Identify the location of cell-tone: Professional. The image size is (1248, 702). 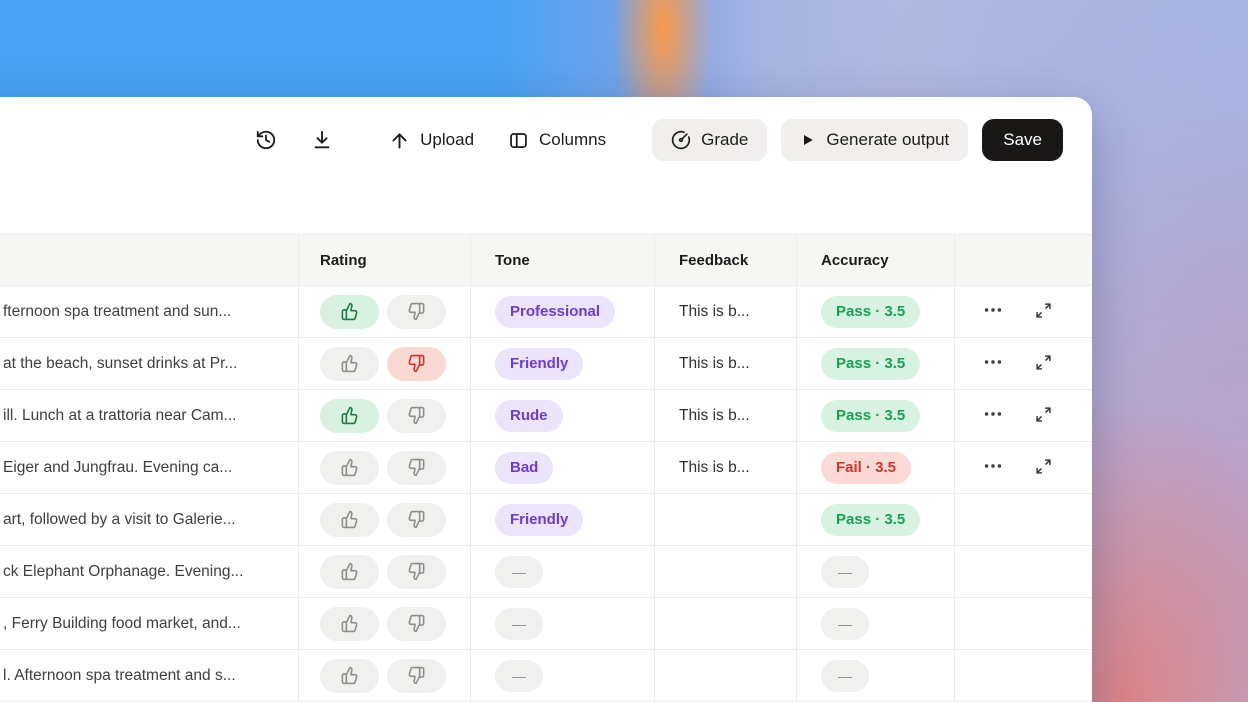
(563, 311).